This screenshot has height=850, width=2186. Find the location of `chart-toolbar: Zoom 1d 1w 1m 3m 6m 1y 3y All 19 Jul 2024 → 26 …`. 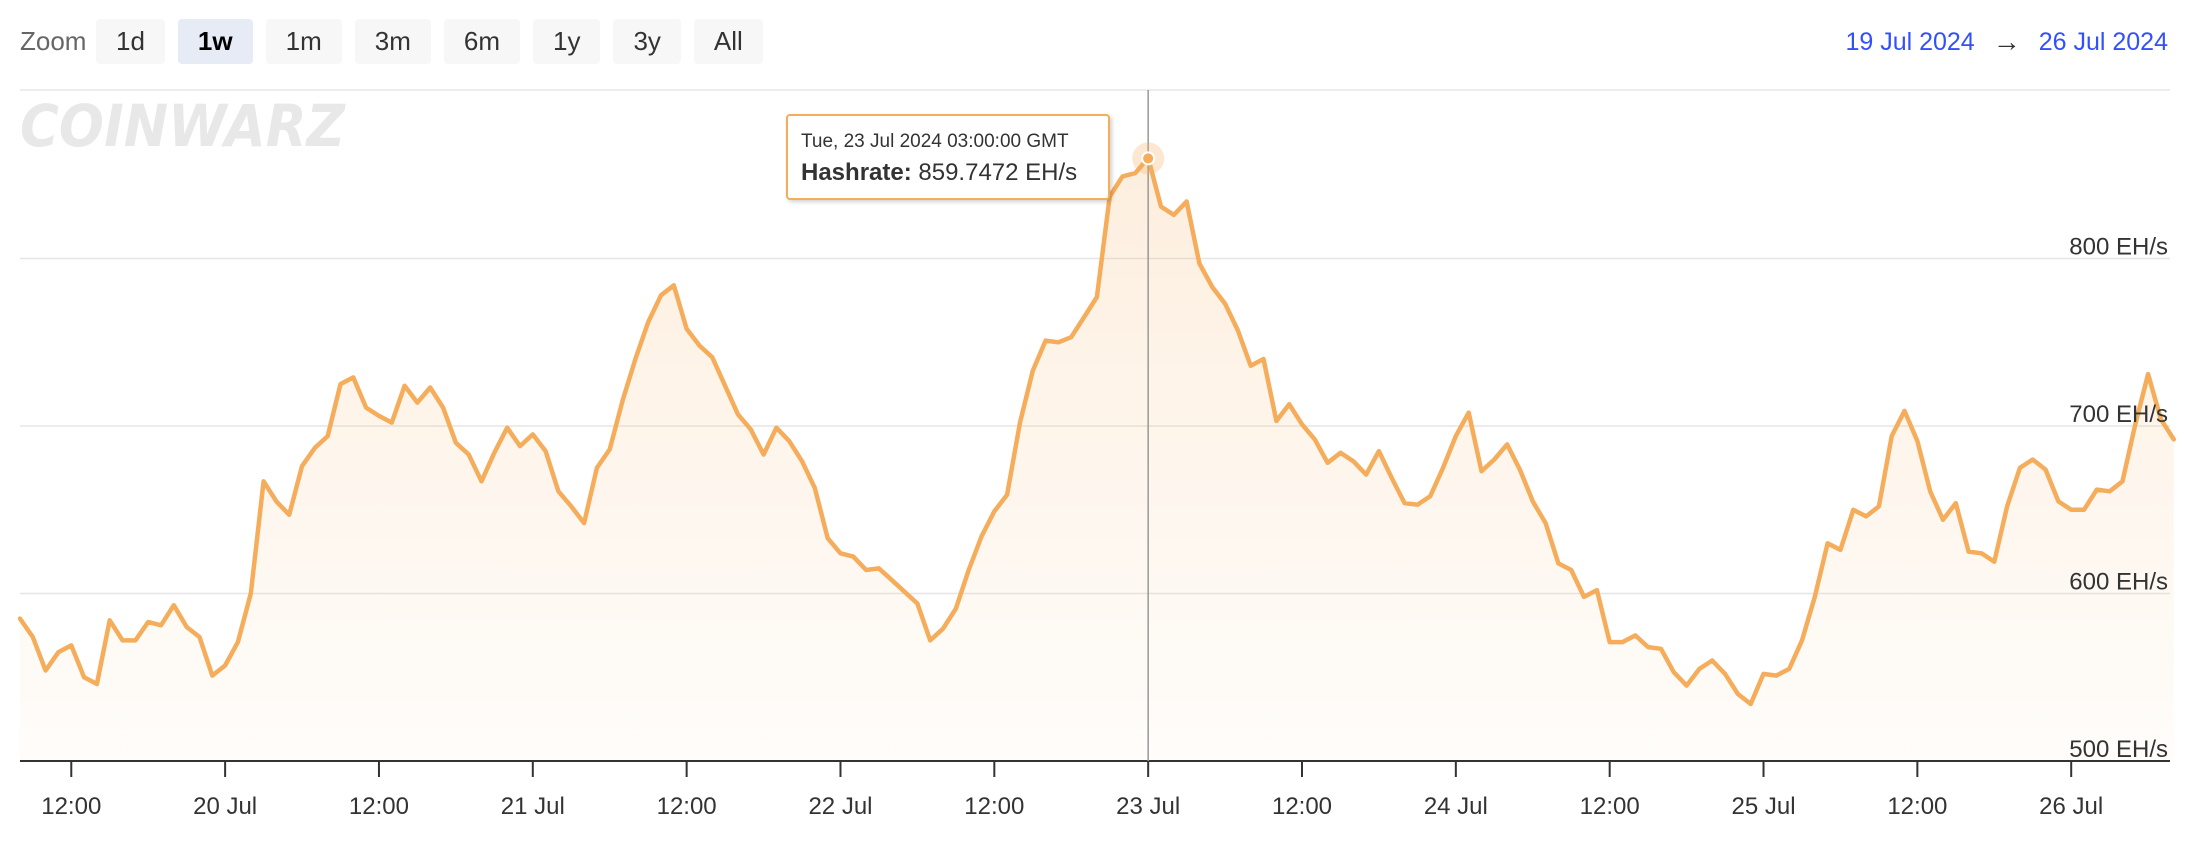

chart-toolbar: Zoom 1d 1w 1m 3m 6m 1y 3y All 19 Jul 2024 → 26 … is located at coordinates (1093, 42).